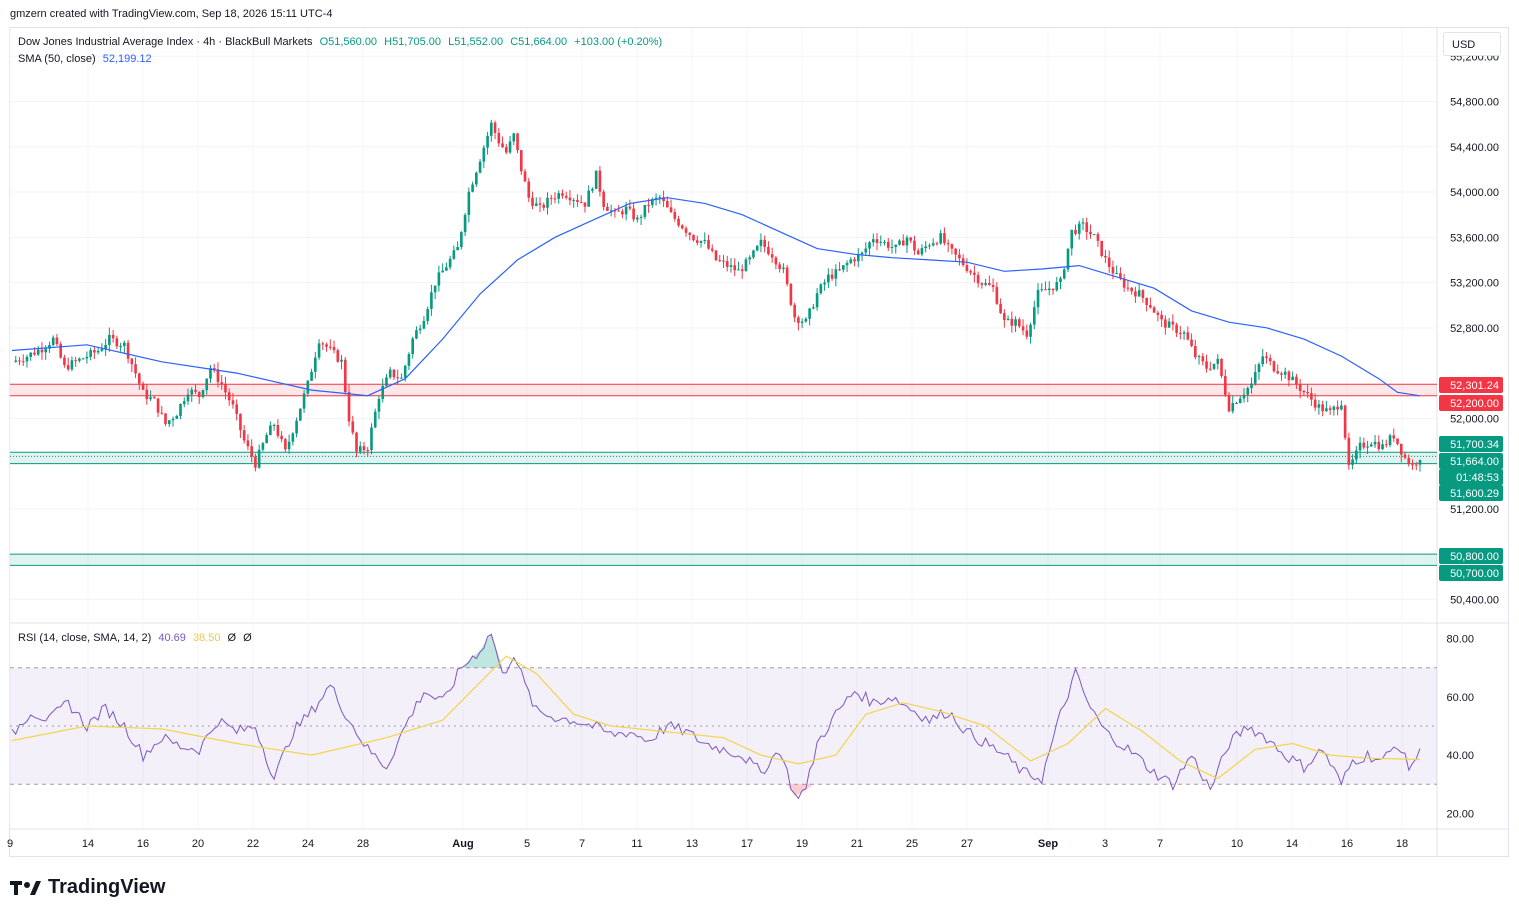 Image resolution: width=1519 pixels, height=917 pixels. What do you see at coordinates (57, 59) in the screenshot?
I see `sma-label: SMA (50, close)` at bounding box center [57, 59].